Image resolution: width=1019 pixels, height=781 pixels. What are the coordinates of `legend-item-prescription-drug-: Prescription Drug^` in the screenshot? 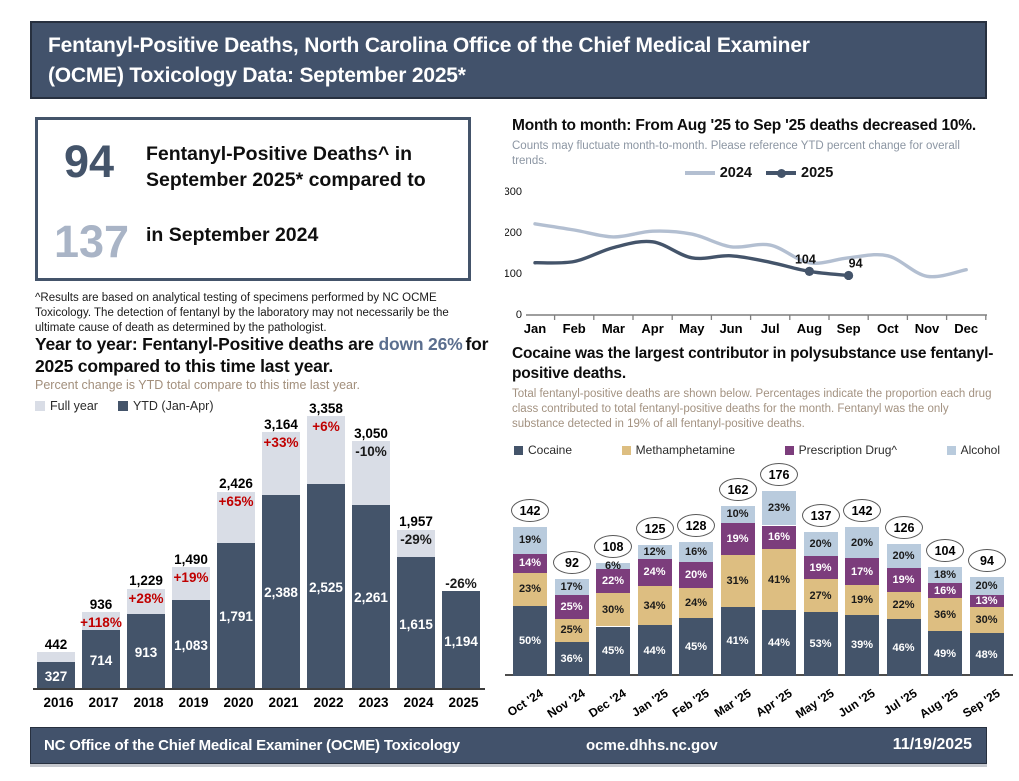 It's located at (840, 450).